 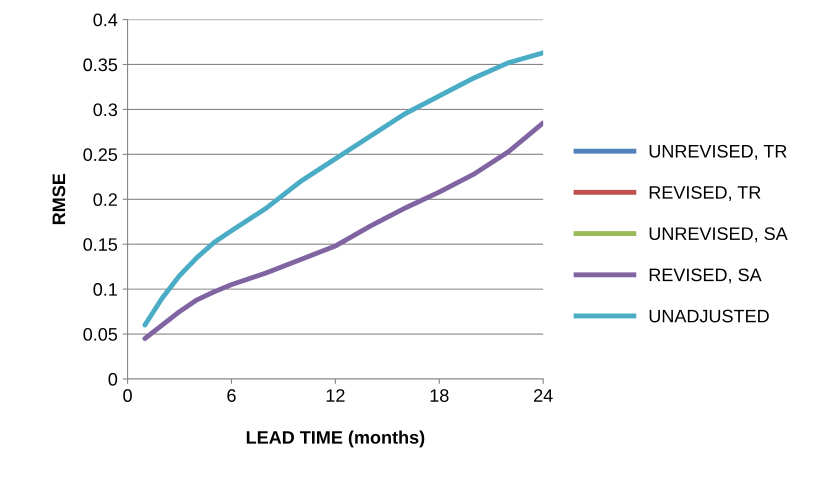 What do you see at coordinates (231, 395) in the screenshot?
I see `x-tick-label: 6` at bounding box center [231, 395].